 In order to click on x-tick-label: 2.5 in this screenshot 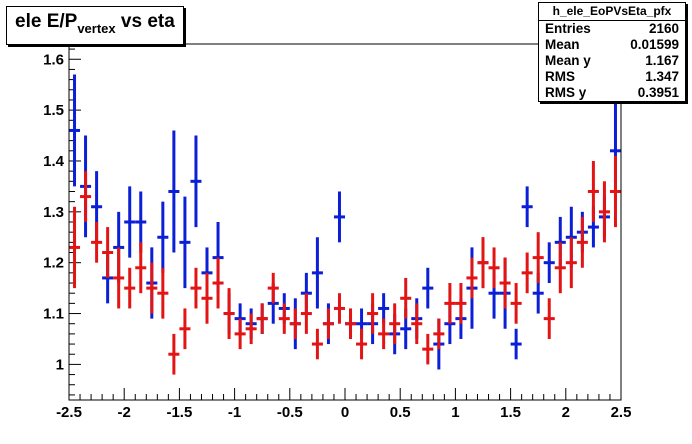, I will do `click(621, 412)`.